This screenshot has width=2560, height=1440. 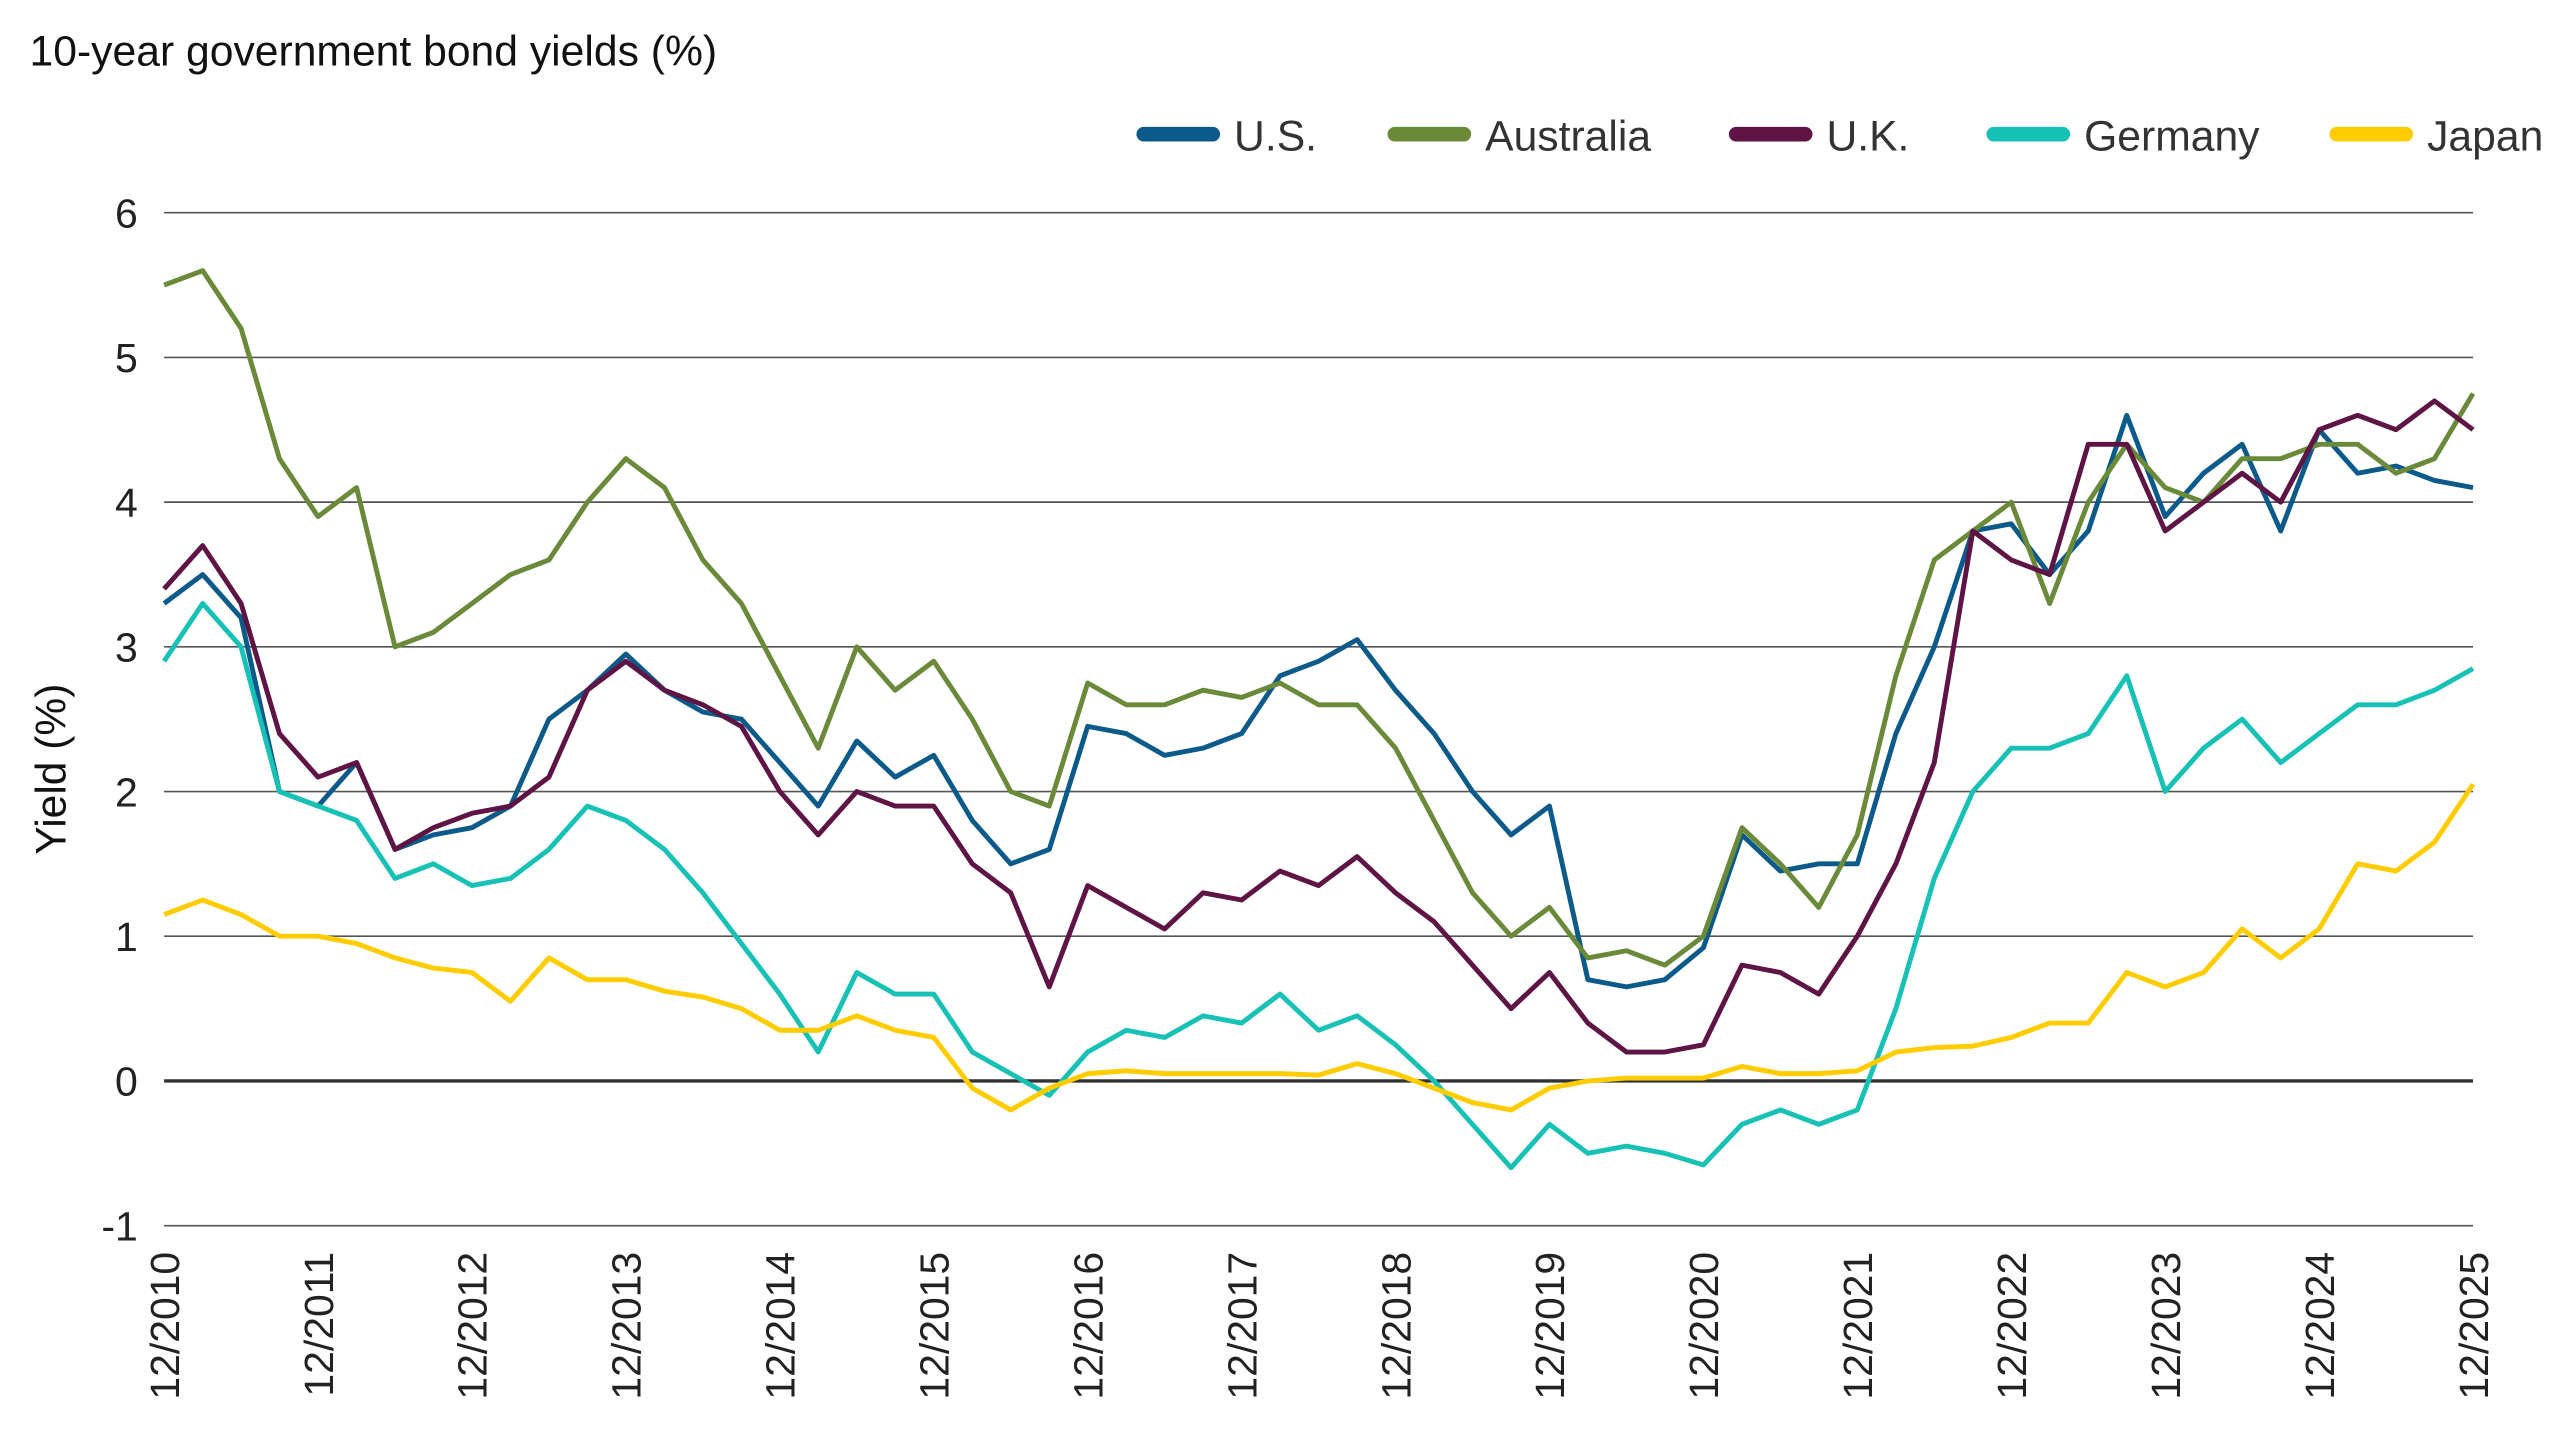 I want to click on legend-label: Australia, so click(x=1568, y=137).